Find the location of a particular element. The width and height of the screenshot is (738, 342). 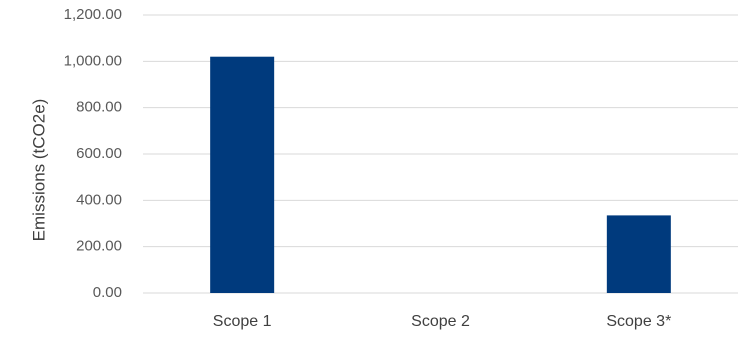

x-tick-labels: Scope 1 Scope 2 Scope 3* is located at coordinates (442, 321).